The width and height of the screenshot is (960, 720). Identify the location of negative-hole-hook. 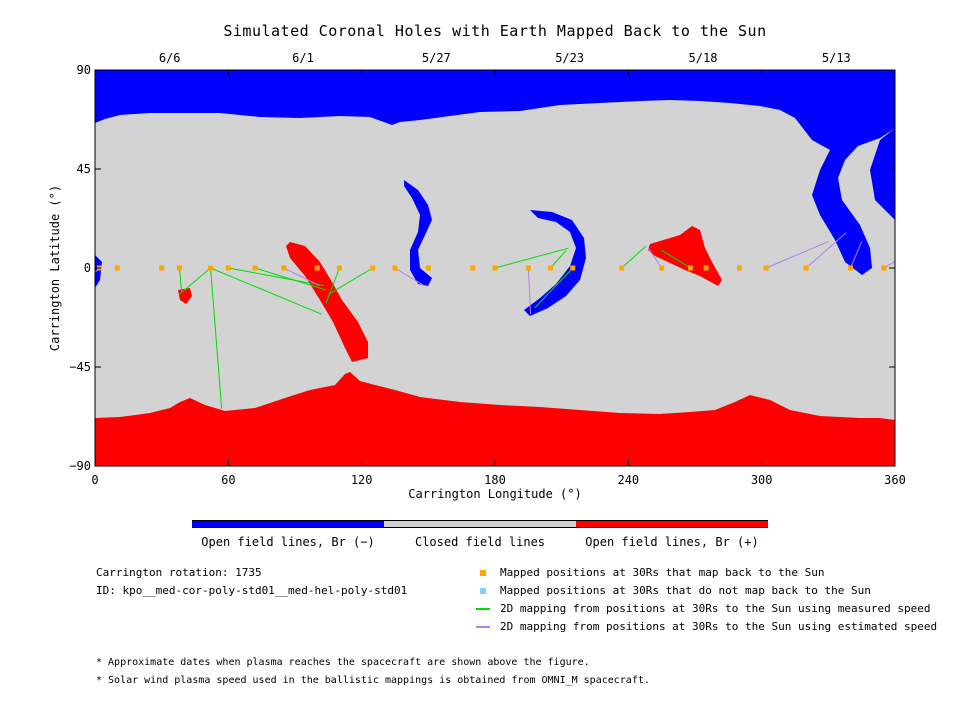
(418, 233).